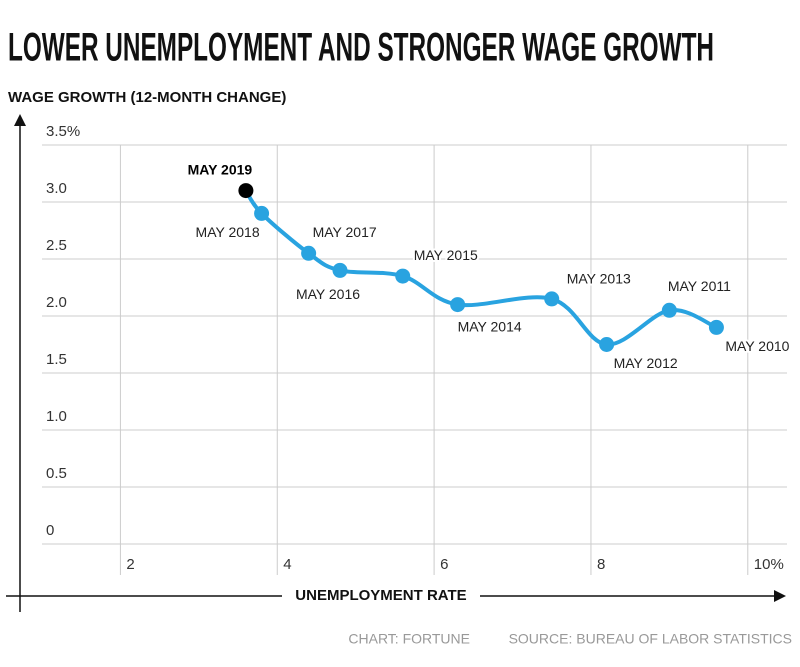 This screenshot has width=800, height=667. I want to click on point-label: MAY 2010, so click(757, 346).